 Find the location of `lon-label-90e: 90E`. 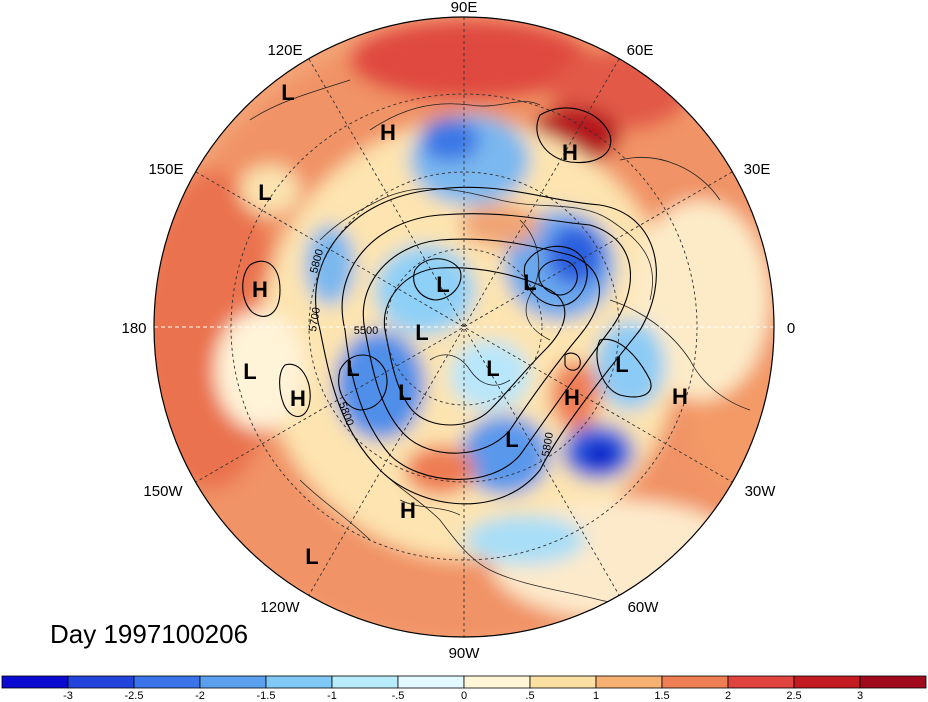

lon-label-90e: 90E is located at coordinates (464, 8).